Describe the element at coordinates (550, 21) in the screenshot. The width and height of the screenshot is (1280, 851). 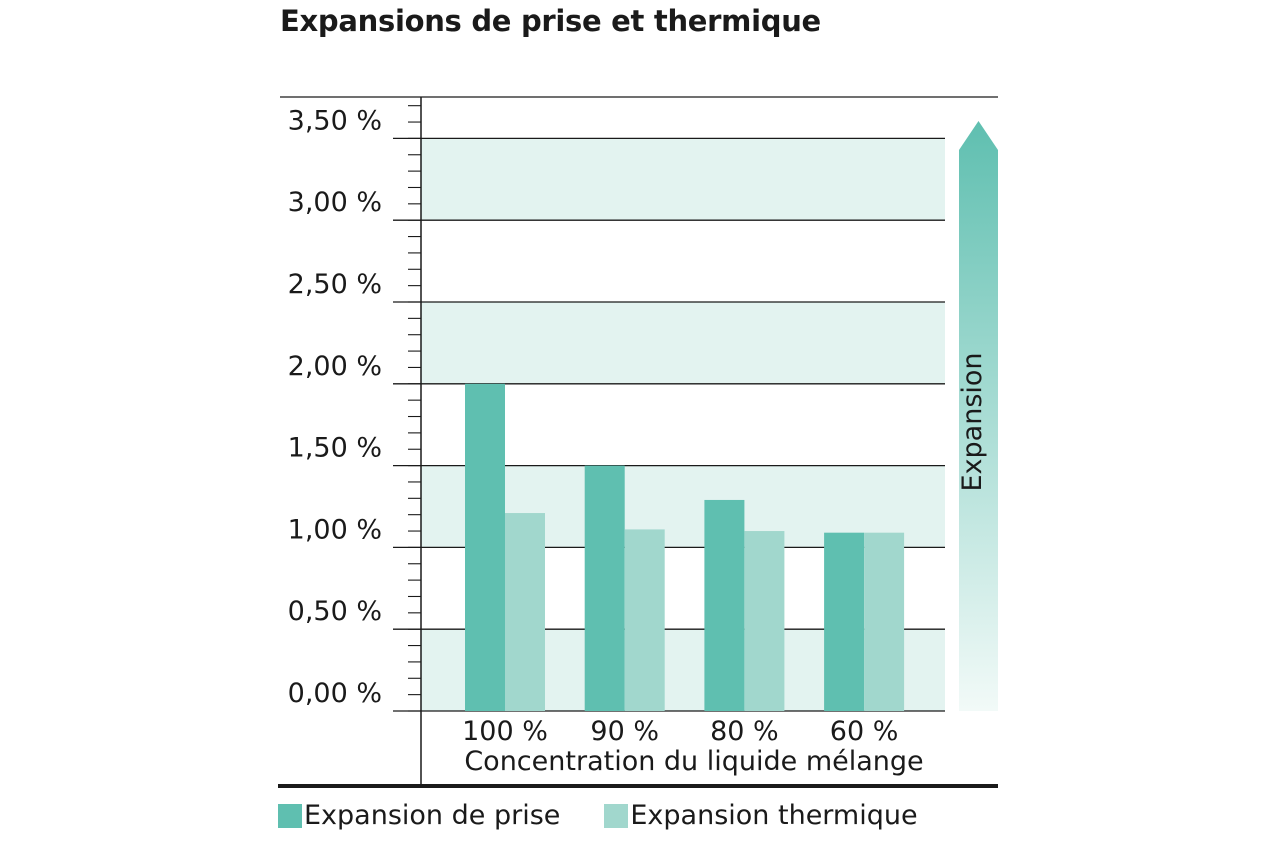
I see `chart-title: Expansions de prise et thermique` at that location.